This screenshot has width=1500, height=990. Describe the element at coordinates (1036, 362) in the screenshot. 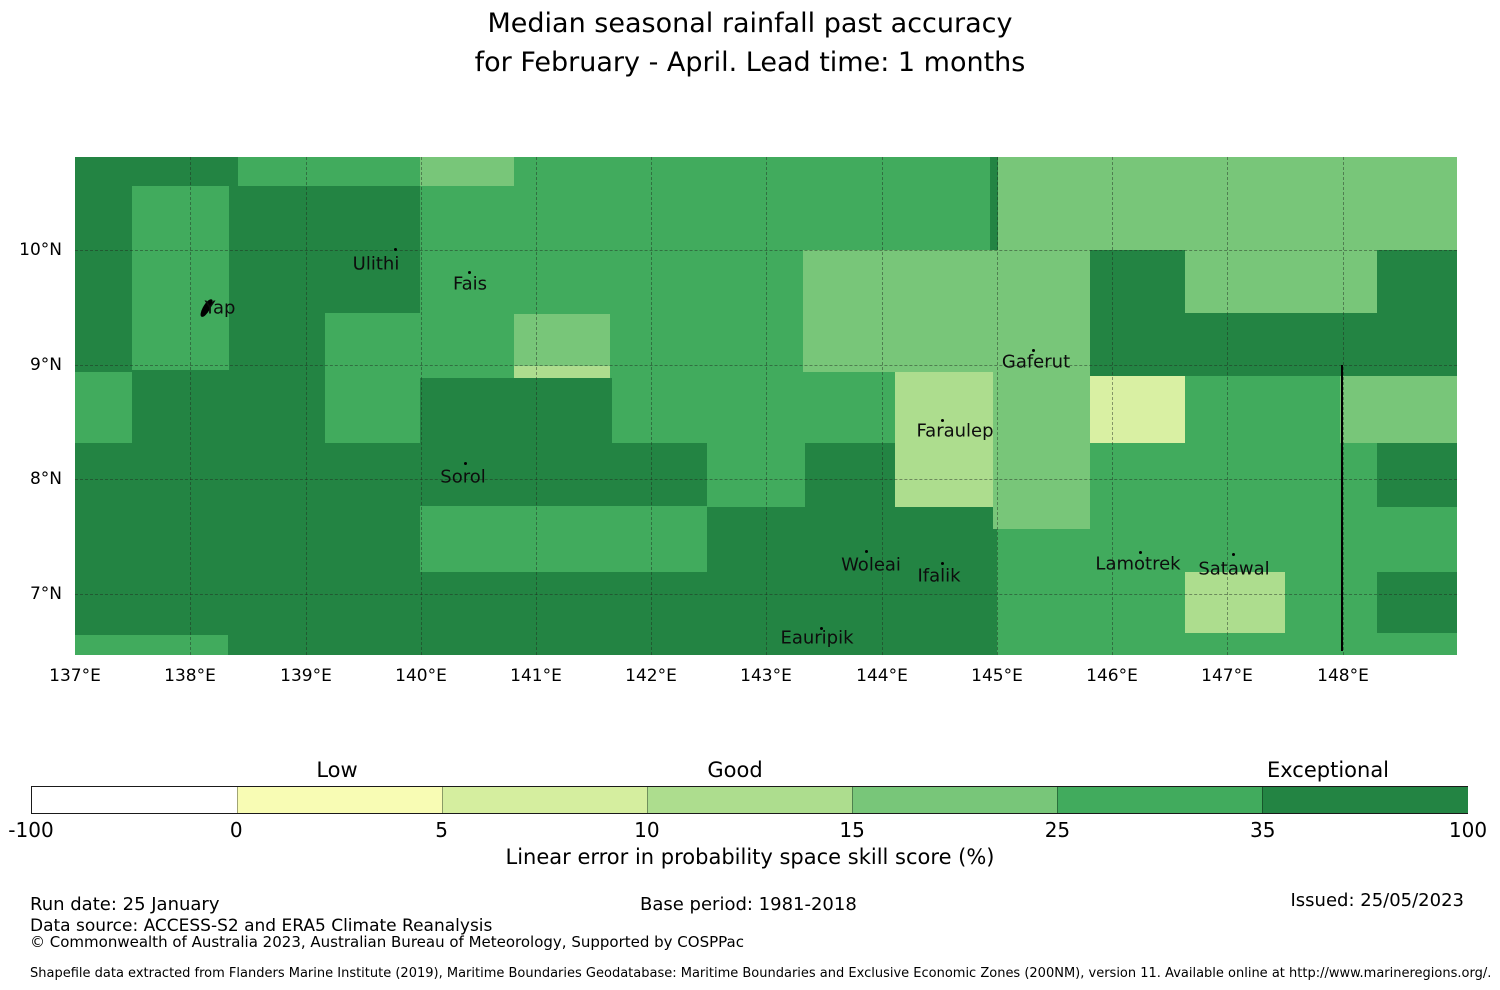

I see `island-label-gaferut: Gaferut` at that location.